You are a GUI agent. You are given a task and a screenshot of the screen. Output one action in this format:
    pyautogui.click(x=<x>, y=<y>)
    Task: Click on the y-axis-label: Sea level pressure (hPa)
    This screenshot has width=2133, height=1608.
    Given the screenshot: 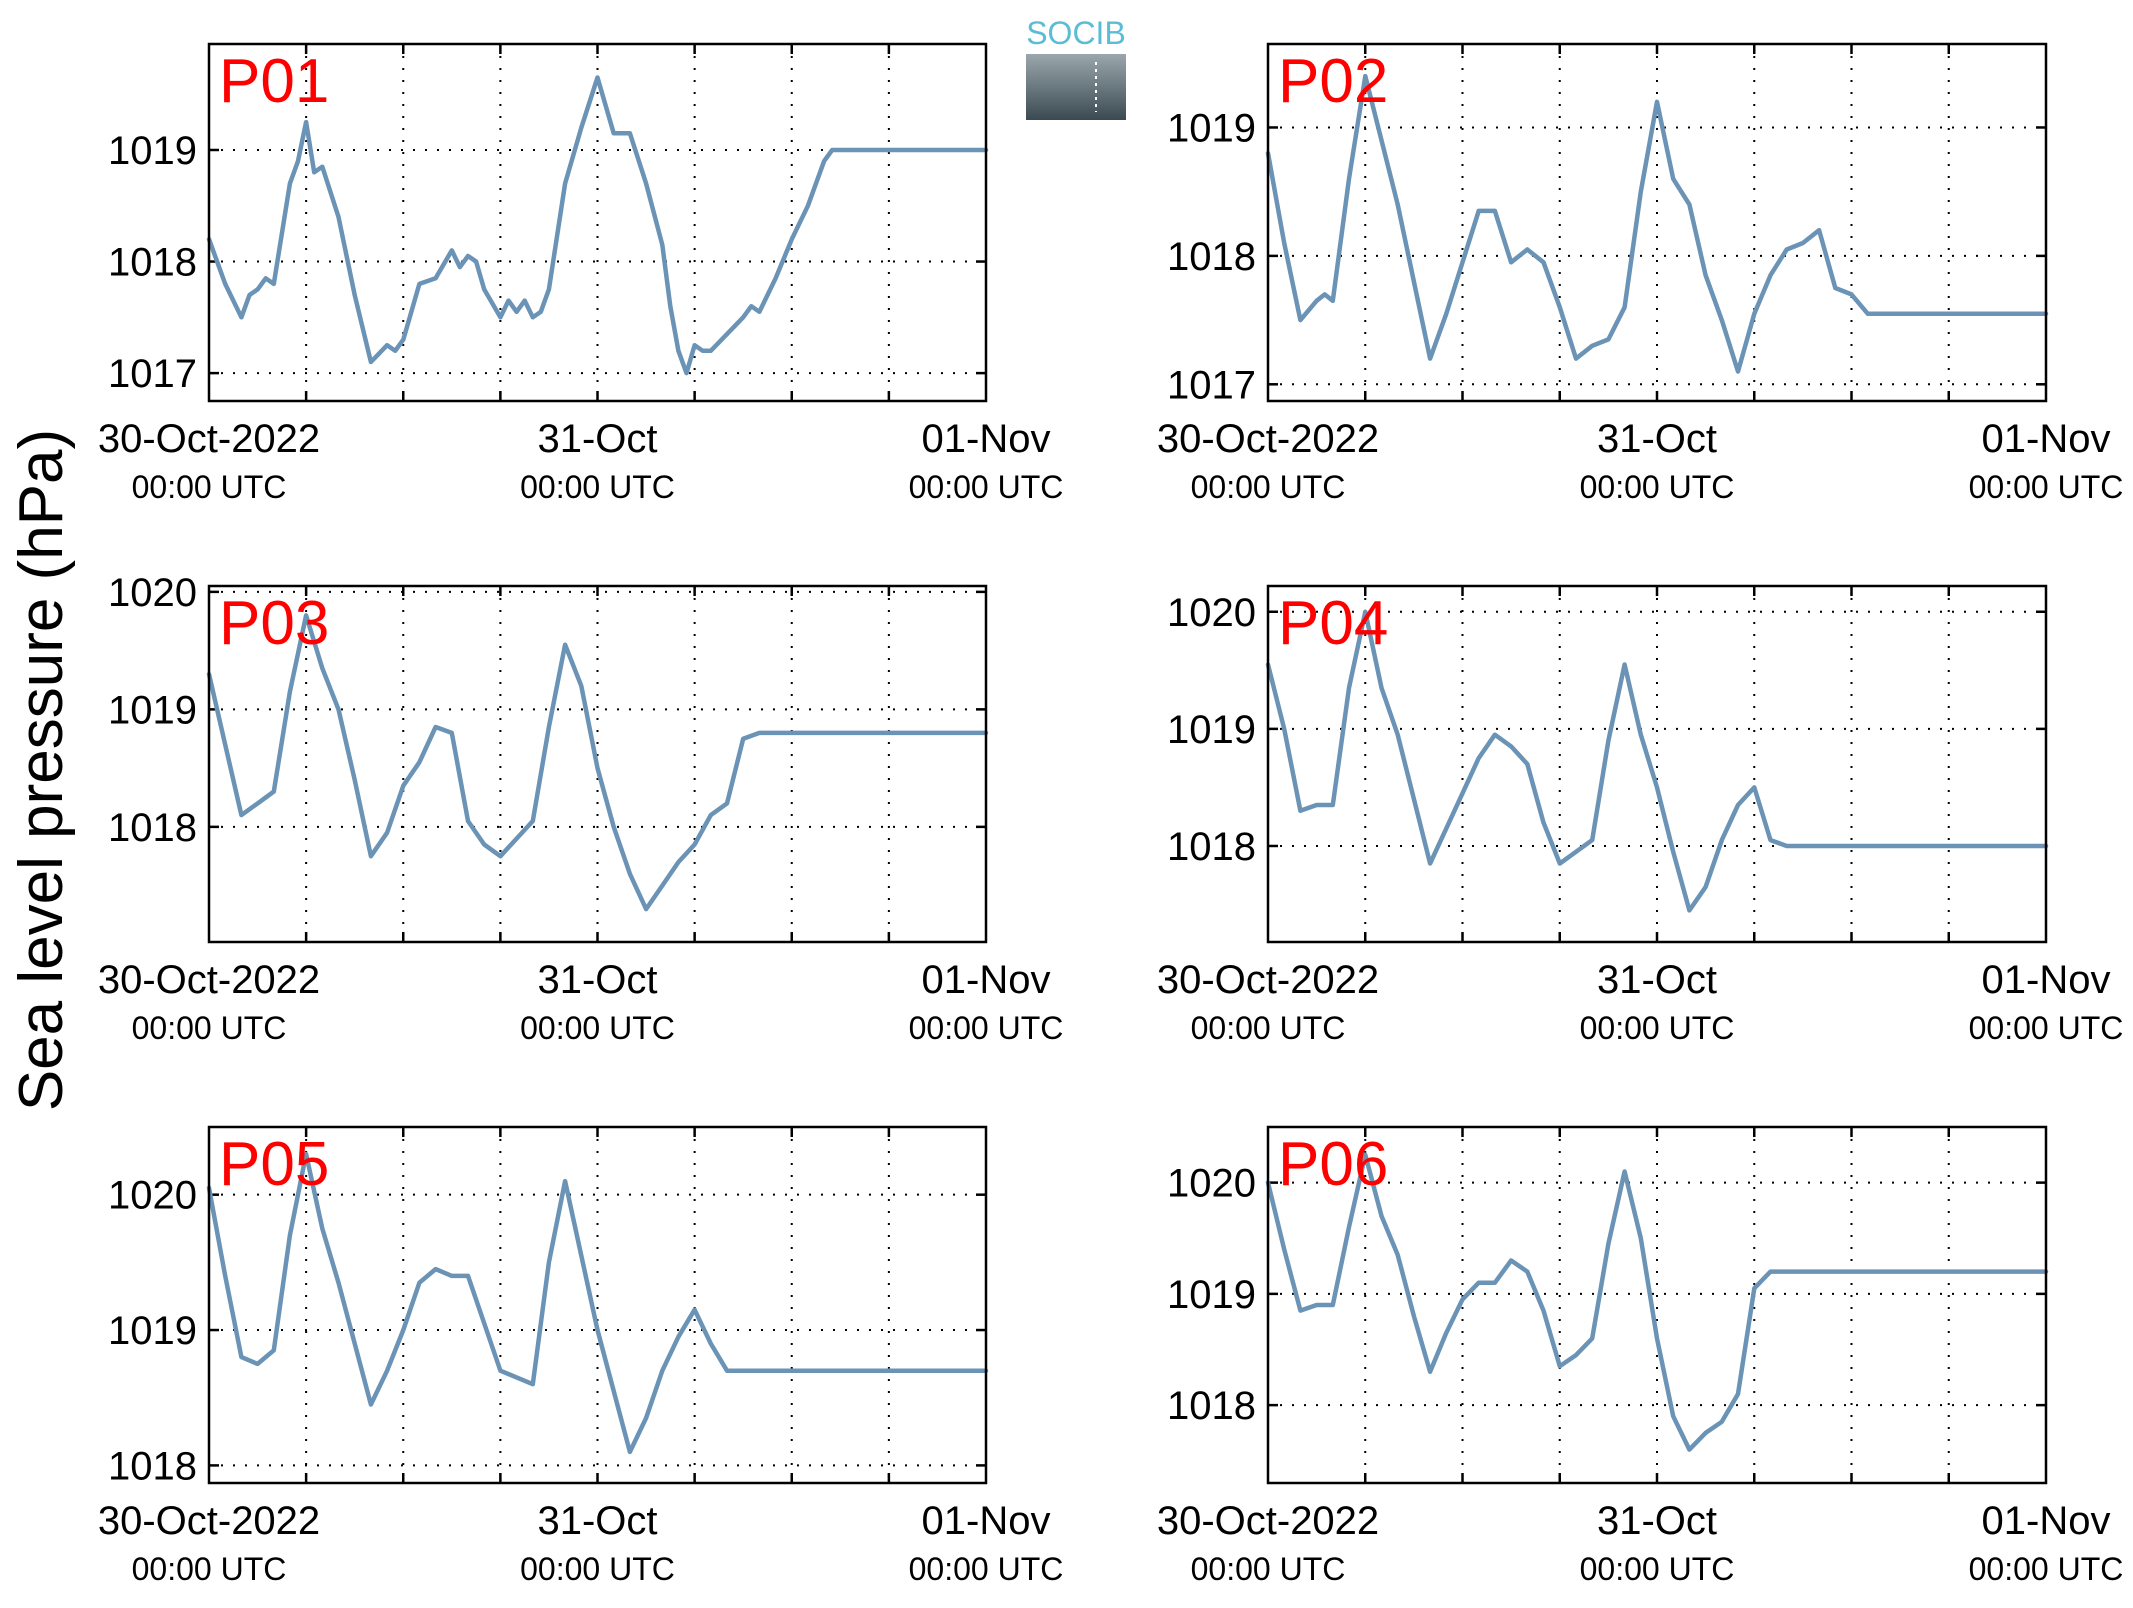 What is the action you would take?
    pyautogui.click(x=41, y=770)
    